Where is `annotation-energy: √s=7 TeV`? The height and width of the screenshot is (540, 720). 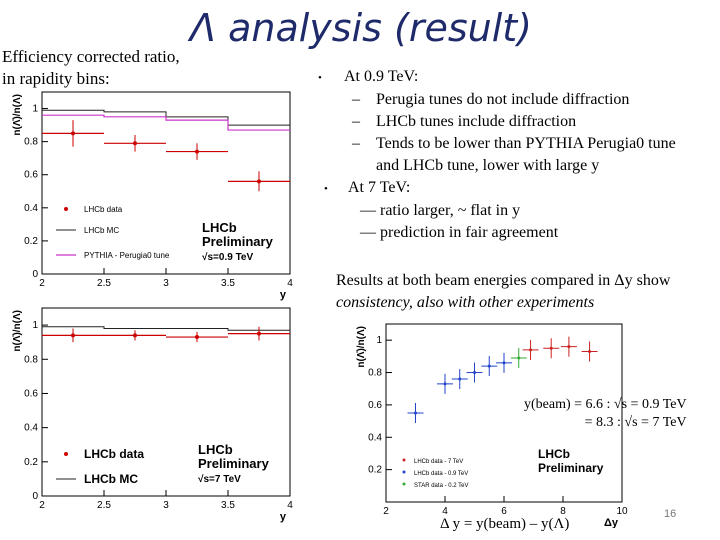 annotation-energy: √s=7 TeV is located at coordinates (219, 479).